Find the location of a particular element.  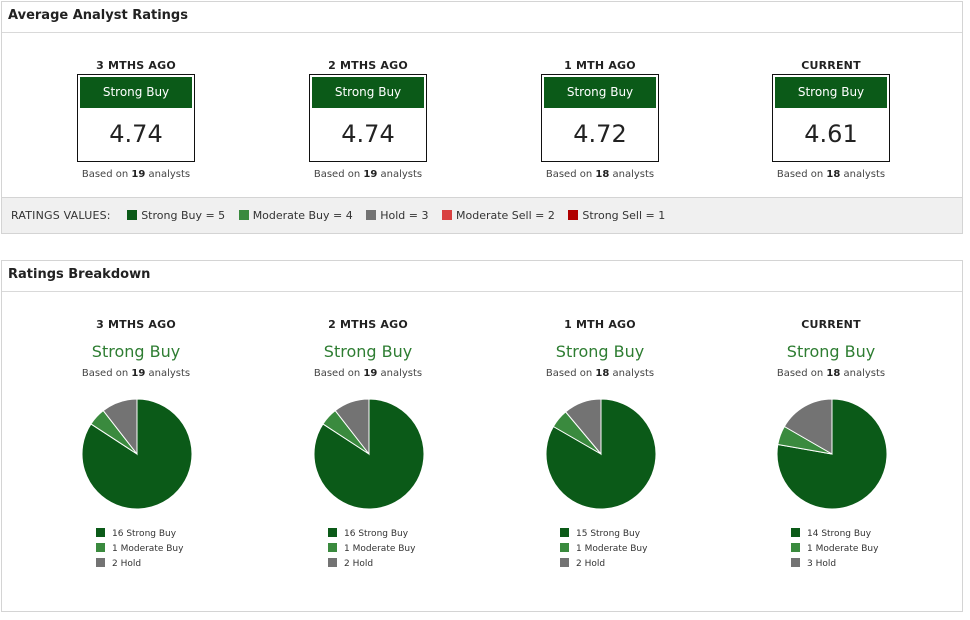

moderate-sell-swatch is located at coordinates (447, 215).